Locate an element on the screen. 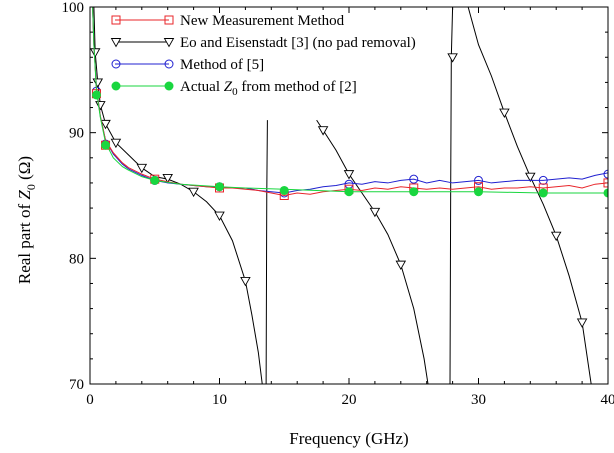 The image size is (614, 453). legend-item-eo-and-eisenstadt-3-no-pad-removal-label: Eo and Eisenstadt [3] (no pad removal) is located at coordinates (298, 43).